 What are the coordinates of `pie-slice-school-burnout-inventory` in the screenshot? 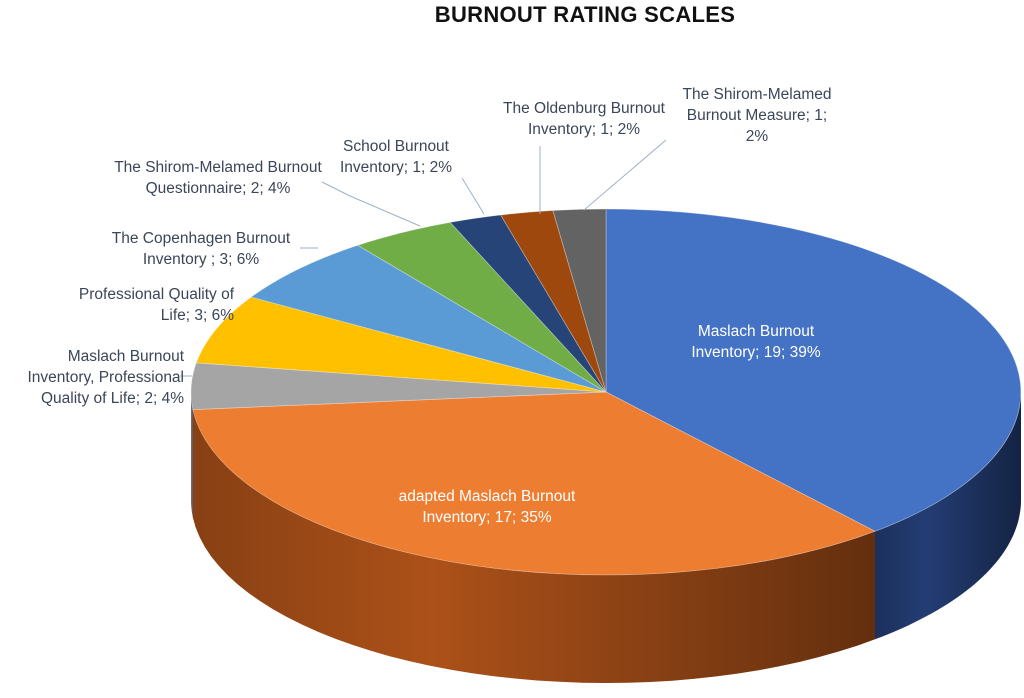 It's located at (528, 303).